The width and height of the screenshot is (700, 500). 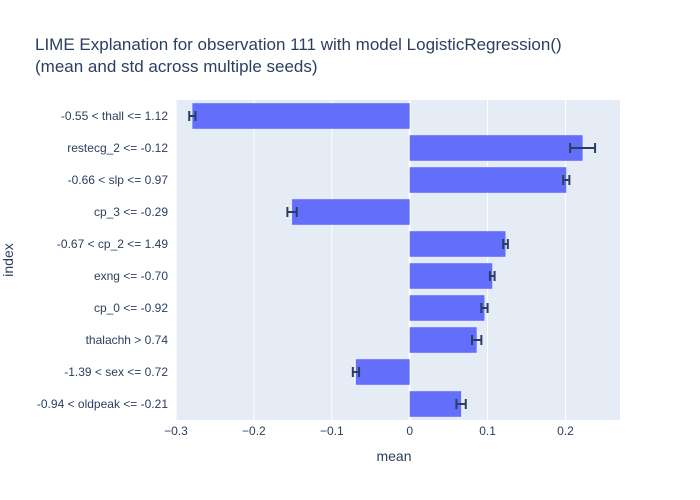 I want to click on x-tick-label: 0.1, so click(x=487, y=431).